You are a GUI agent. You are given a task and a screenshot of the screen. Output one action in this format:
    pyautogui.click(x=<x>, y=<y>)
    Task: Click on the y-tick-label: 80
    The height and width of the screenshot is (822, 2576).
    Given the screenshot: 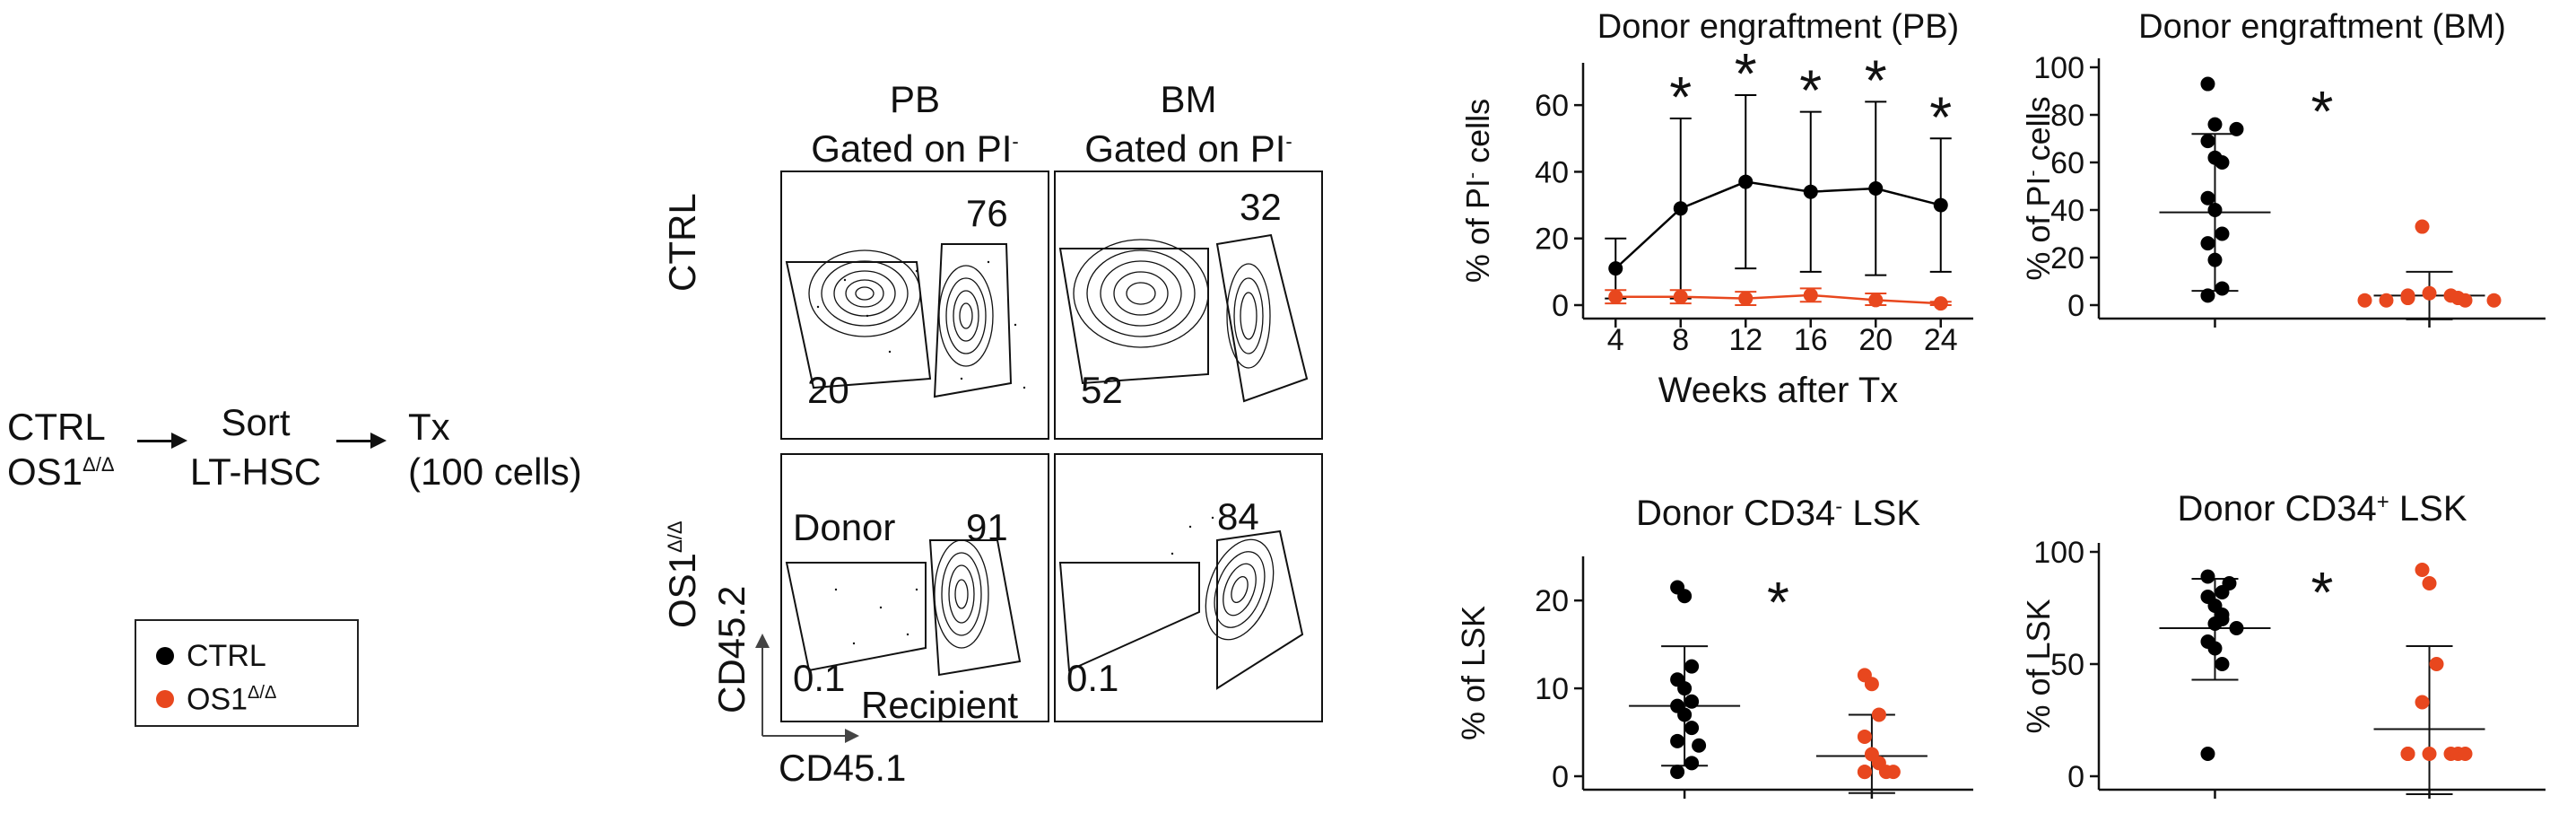 What is the action you would take?
    pyautogui.click(x=2067, y=116)
    